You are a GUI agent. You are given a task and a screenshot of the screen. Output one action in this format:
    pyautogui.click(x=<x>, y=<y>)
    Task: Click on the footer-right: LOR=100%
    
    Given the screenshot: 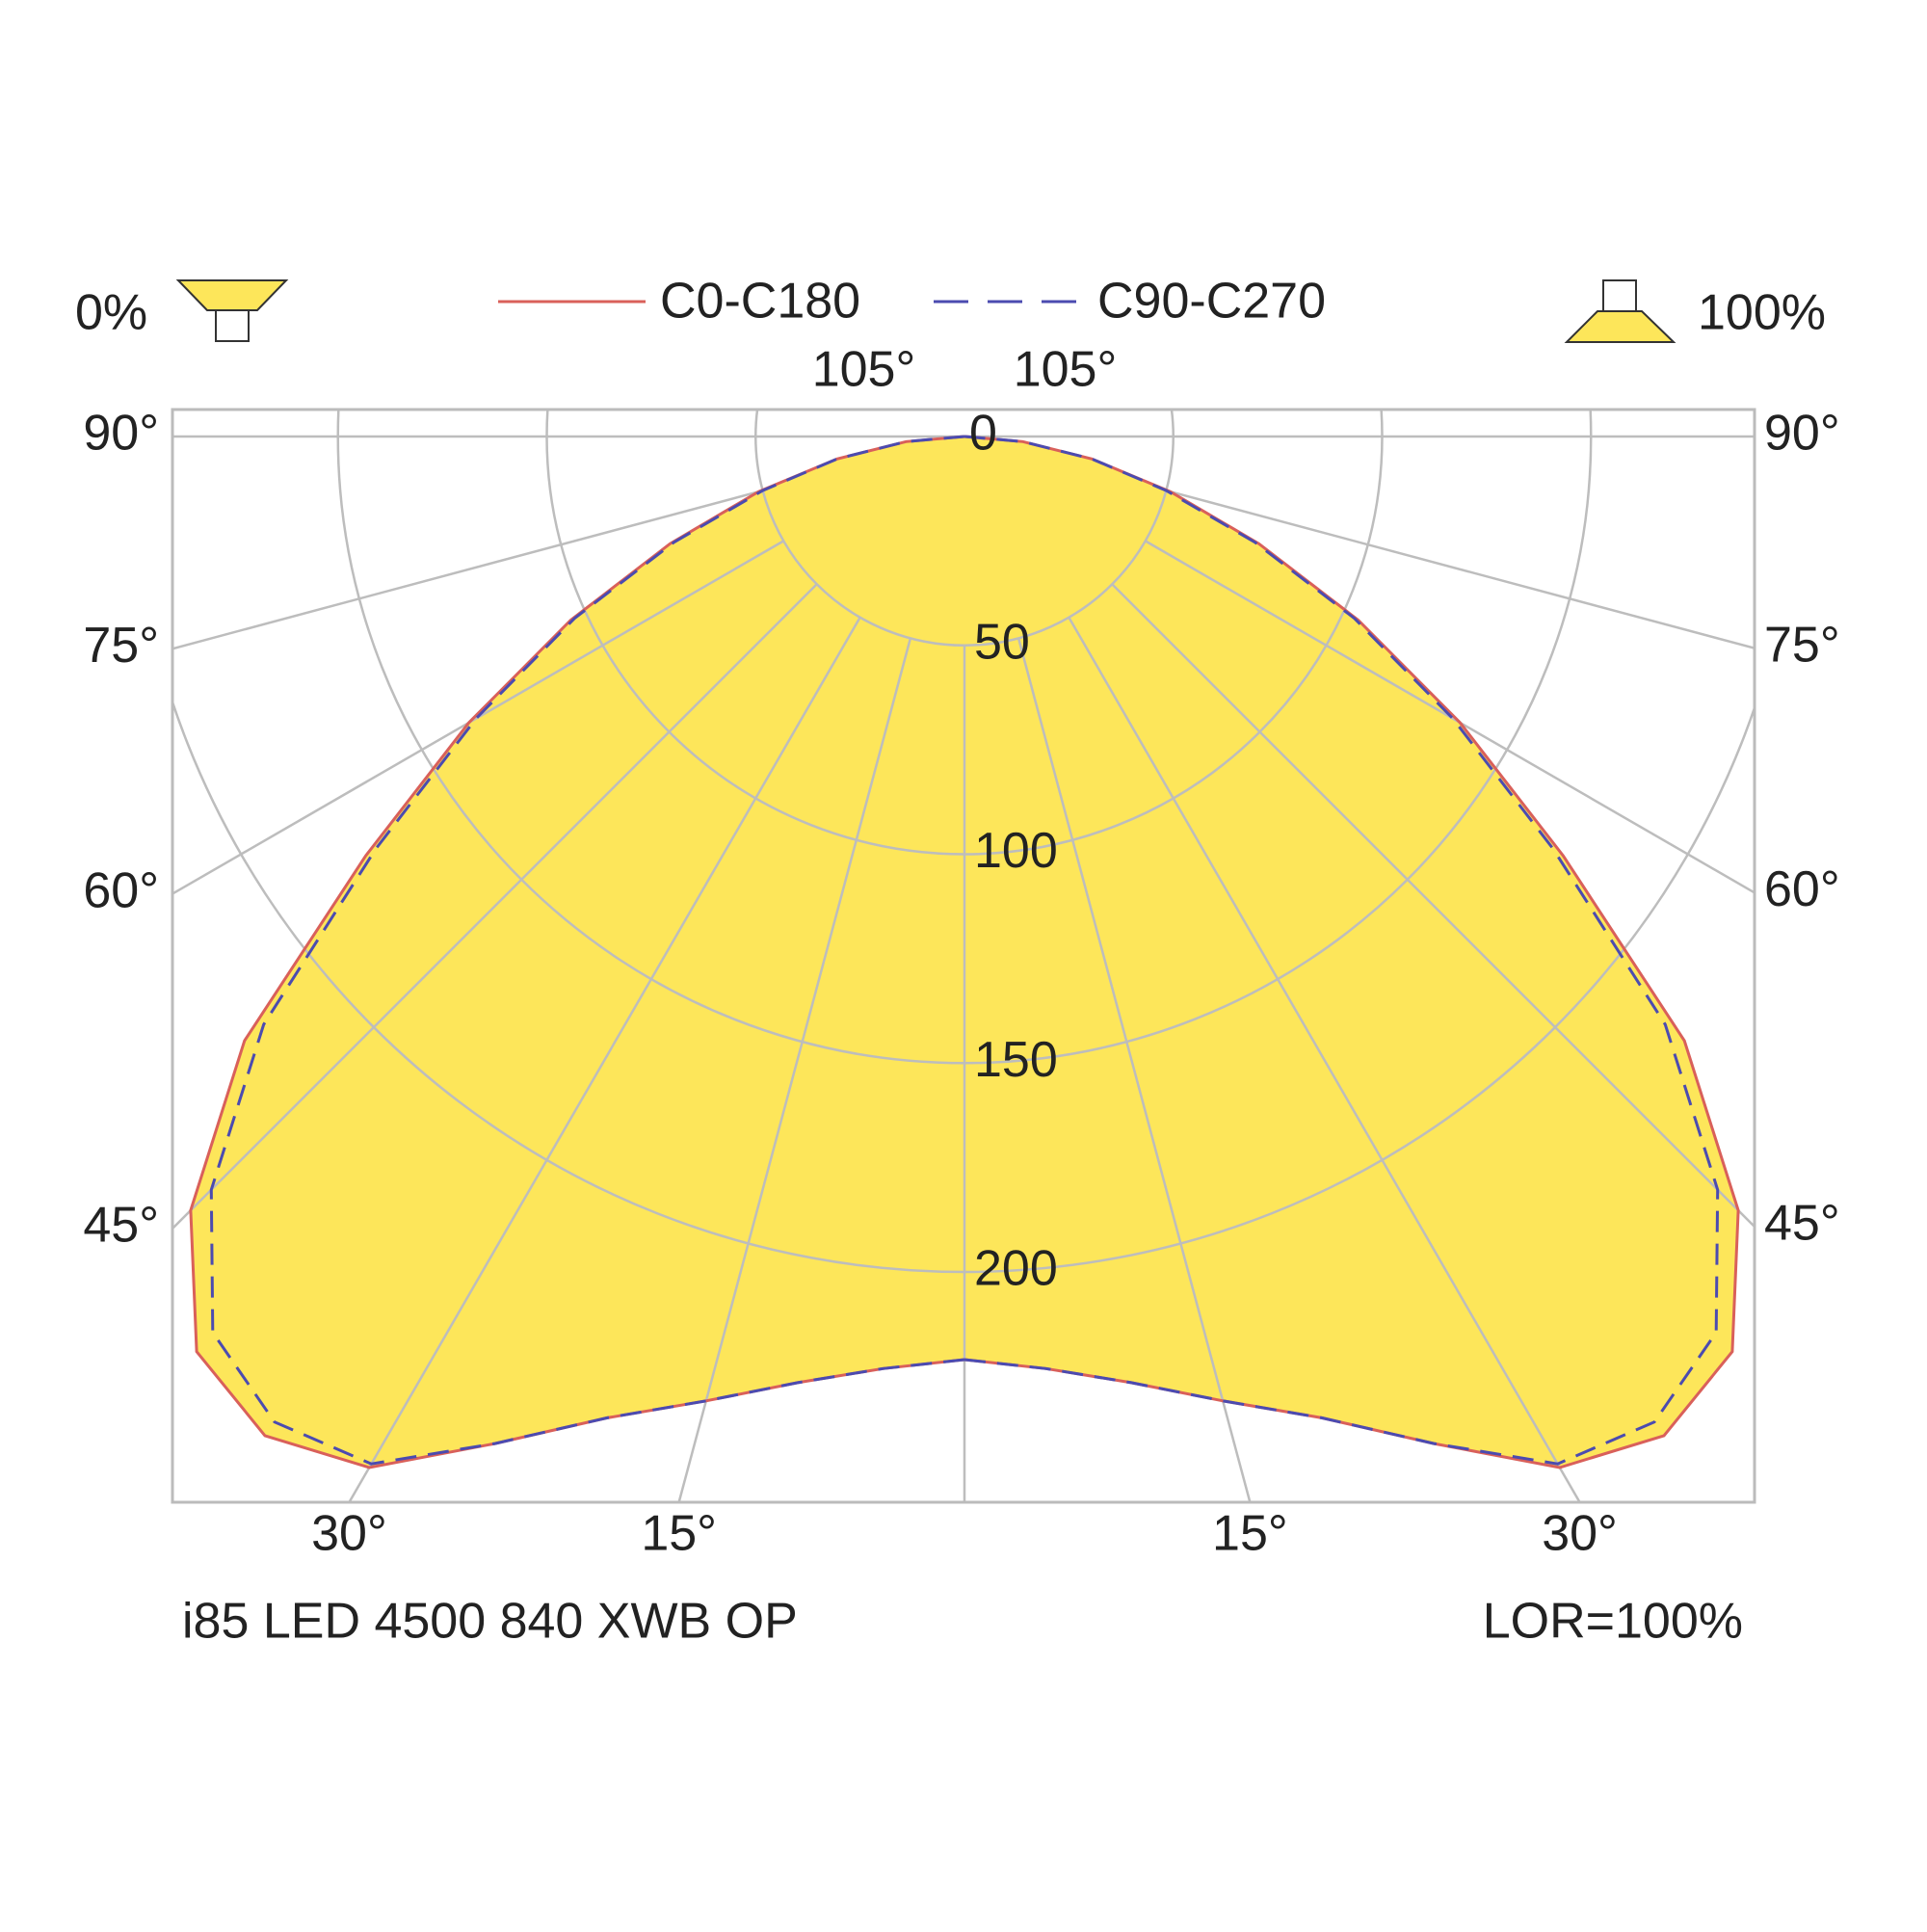 What is the action you would take?
    pyautogui.click(x=1613, y=1622)
    